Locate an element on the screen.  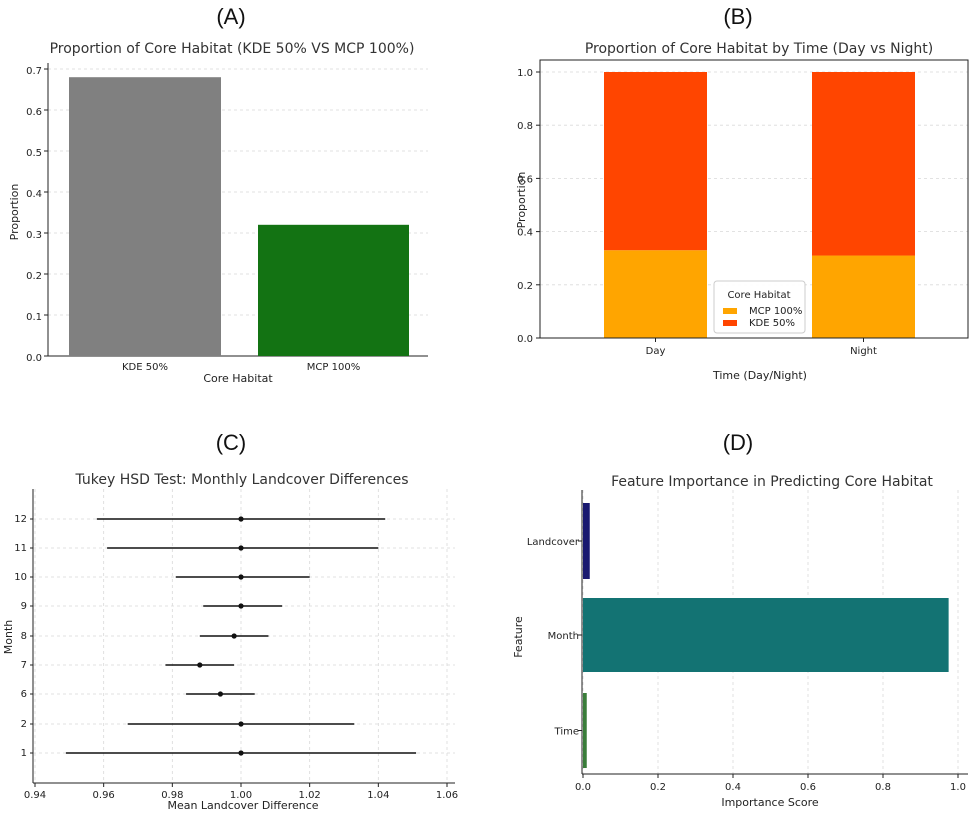
chart-c-xtick-label: 0.94 is located at coordinates (35, 795).